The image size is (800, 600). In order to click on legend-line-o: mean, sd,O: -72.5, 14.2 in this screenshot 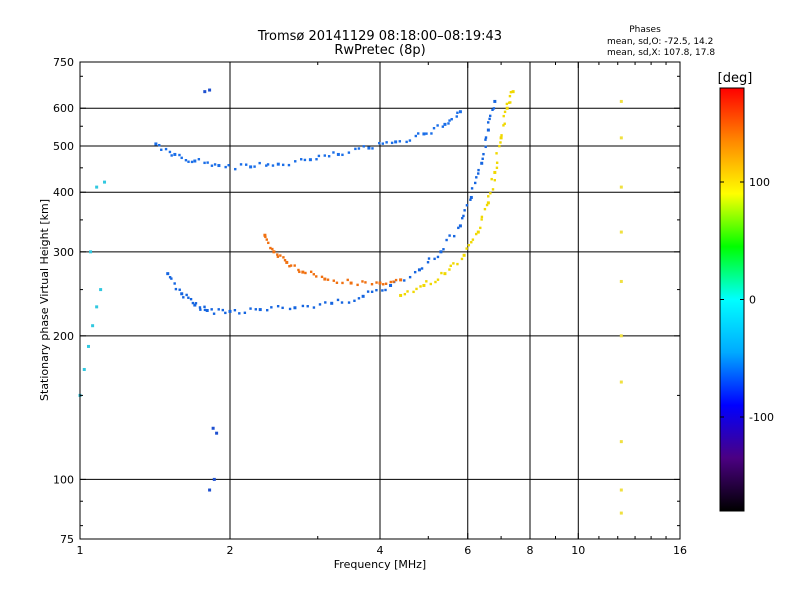, I will do `click(660, 42)`.